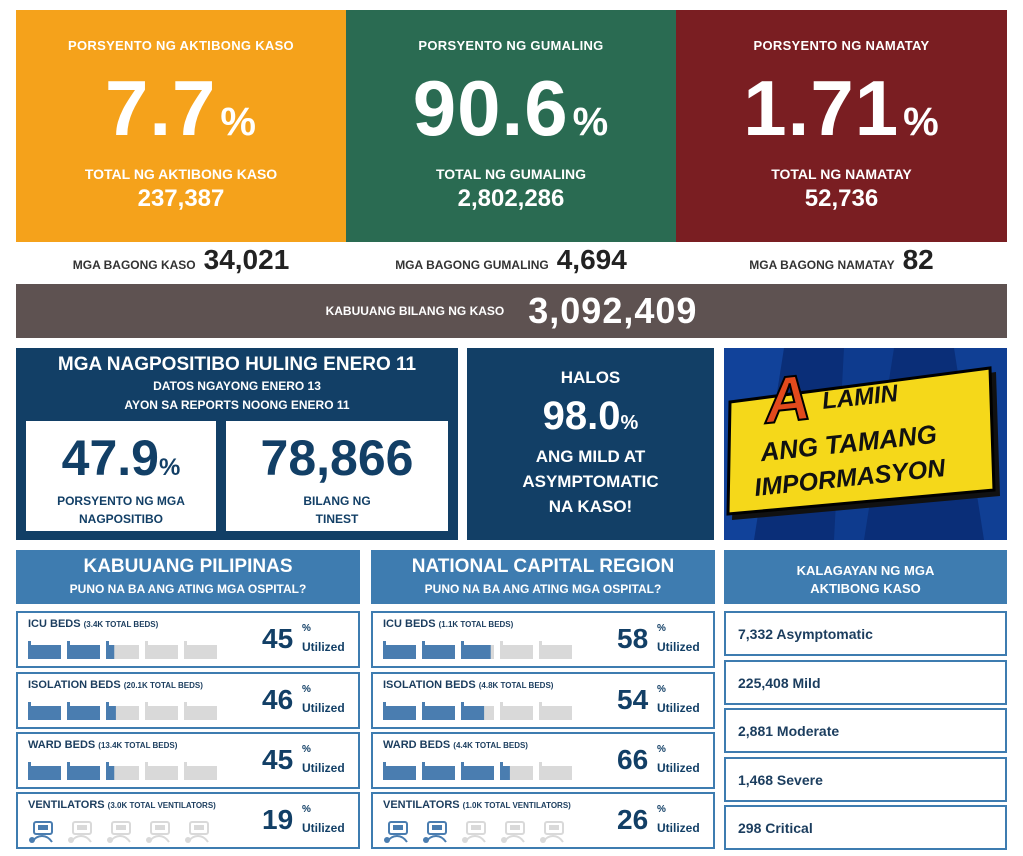 Image resolution: width=1023 pixels, height=856 pixels. I want to click on ph-section-subtitle: PUNO NA BA ANG ATING MGA OSPITAL?, so click(188, 589).